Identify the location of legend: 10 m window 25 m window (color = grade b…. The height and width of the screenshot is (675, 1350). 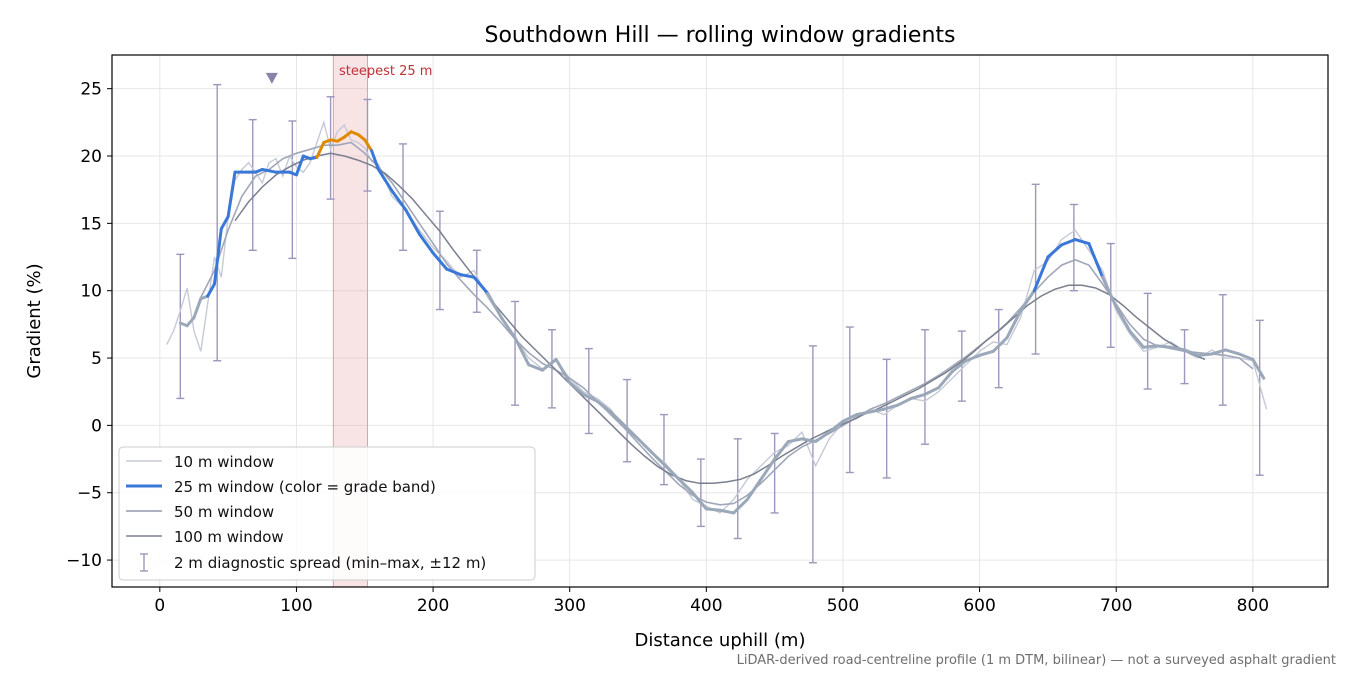
(327, 513).